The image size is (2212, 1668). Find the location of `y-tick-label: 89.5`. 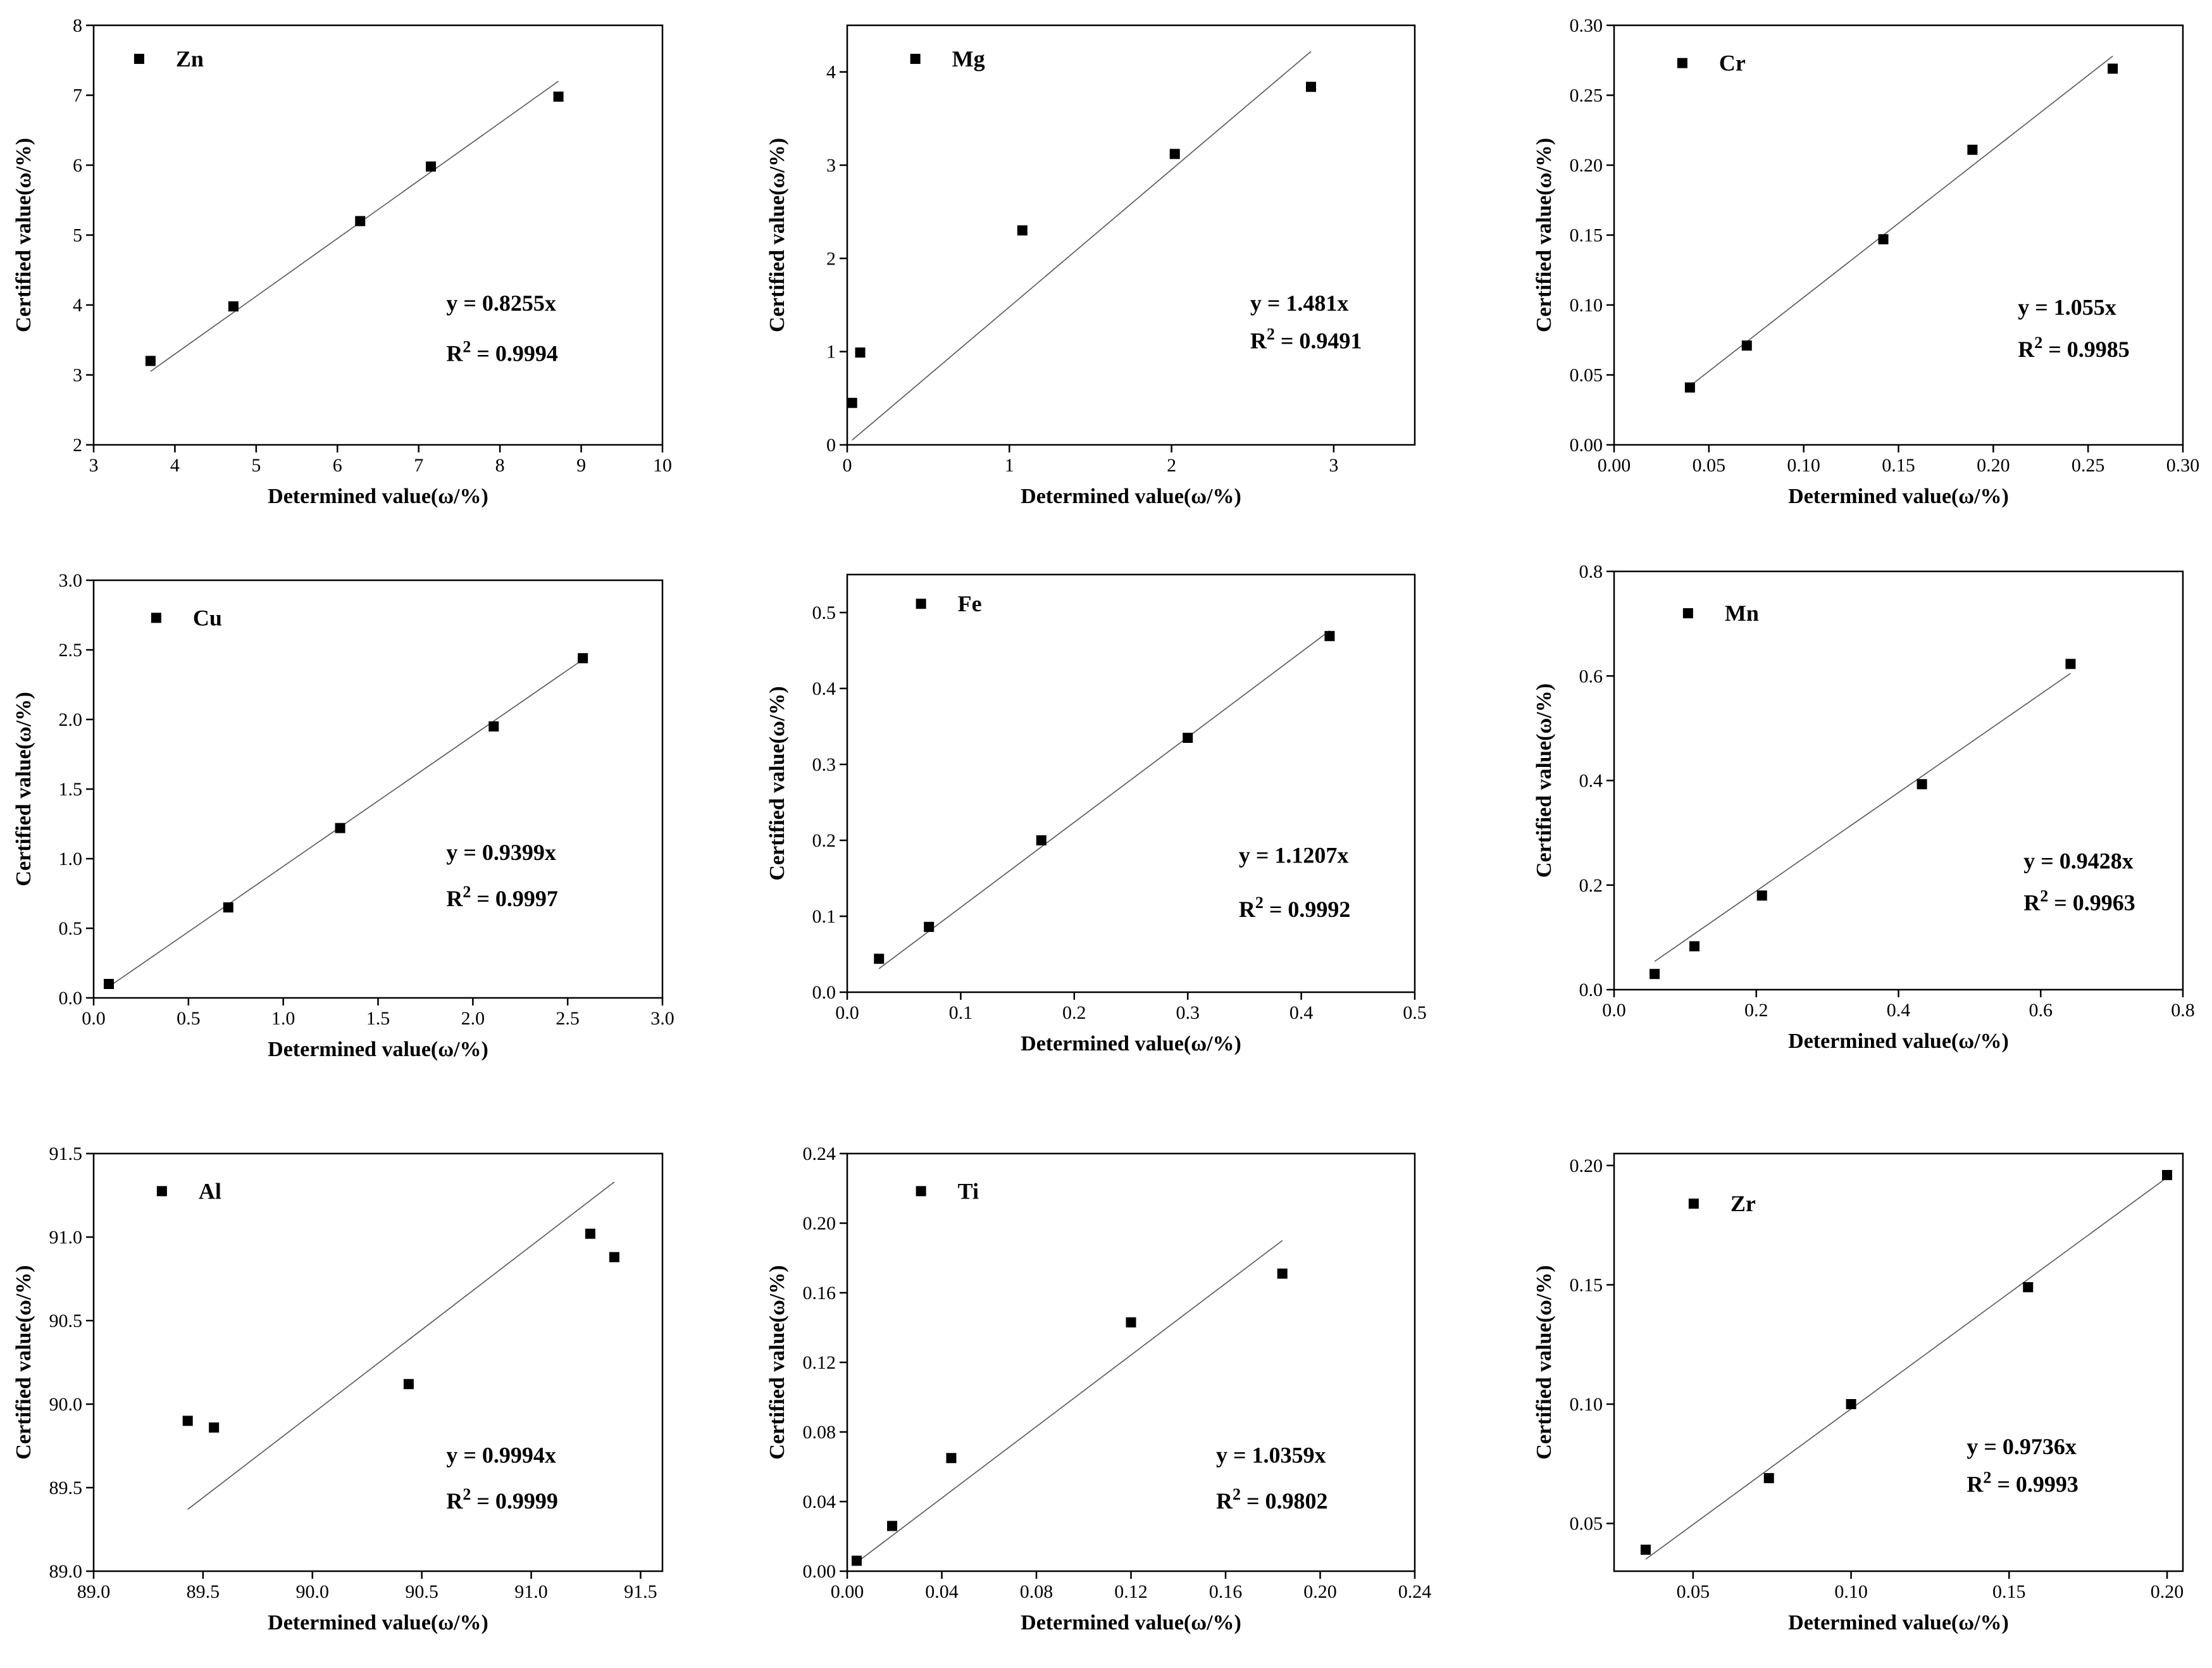

y-tick-label: 89.5 is located at coordinates (66, 1488).